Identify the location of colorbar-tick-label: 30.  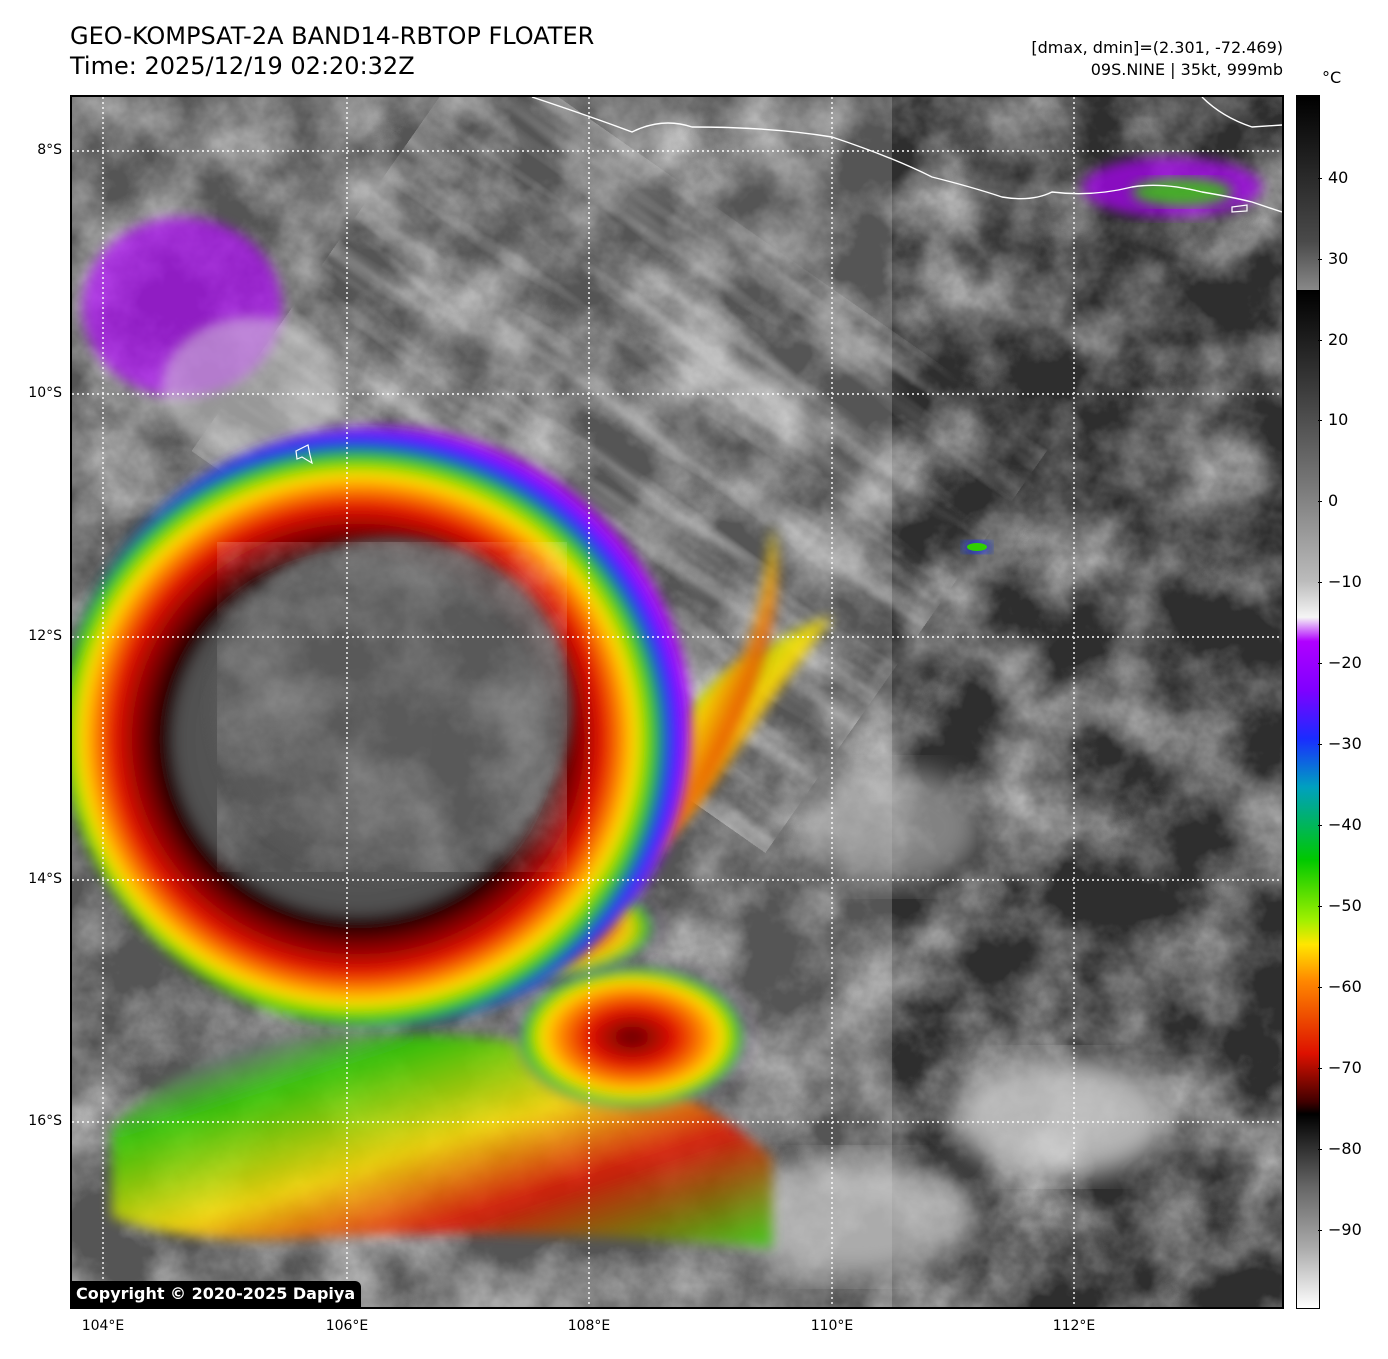
(1338, 258).